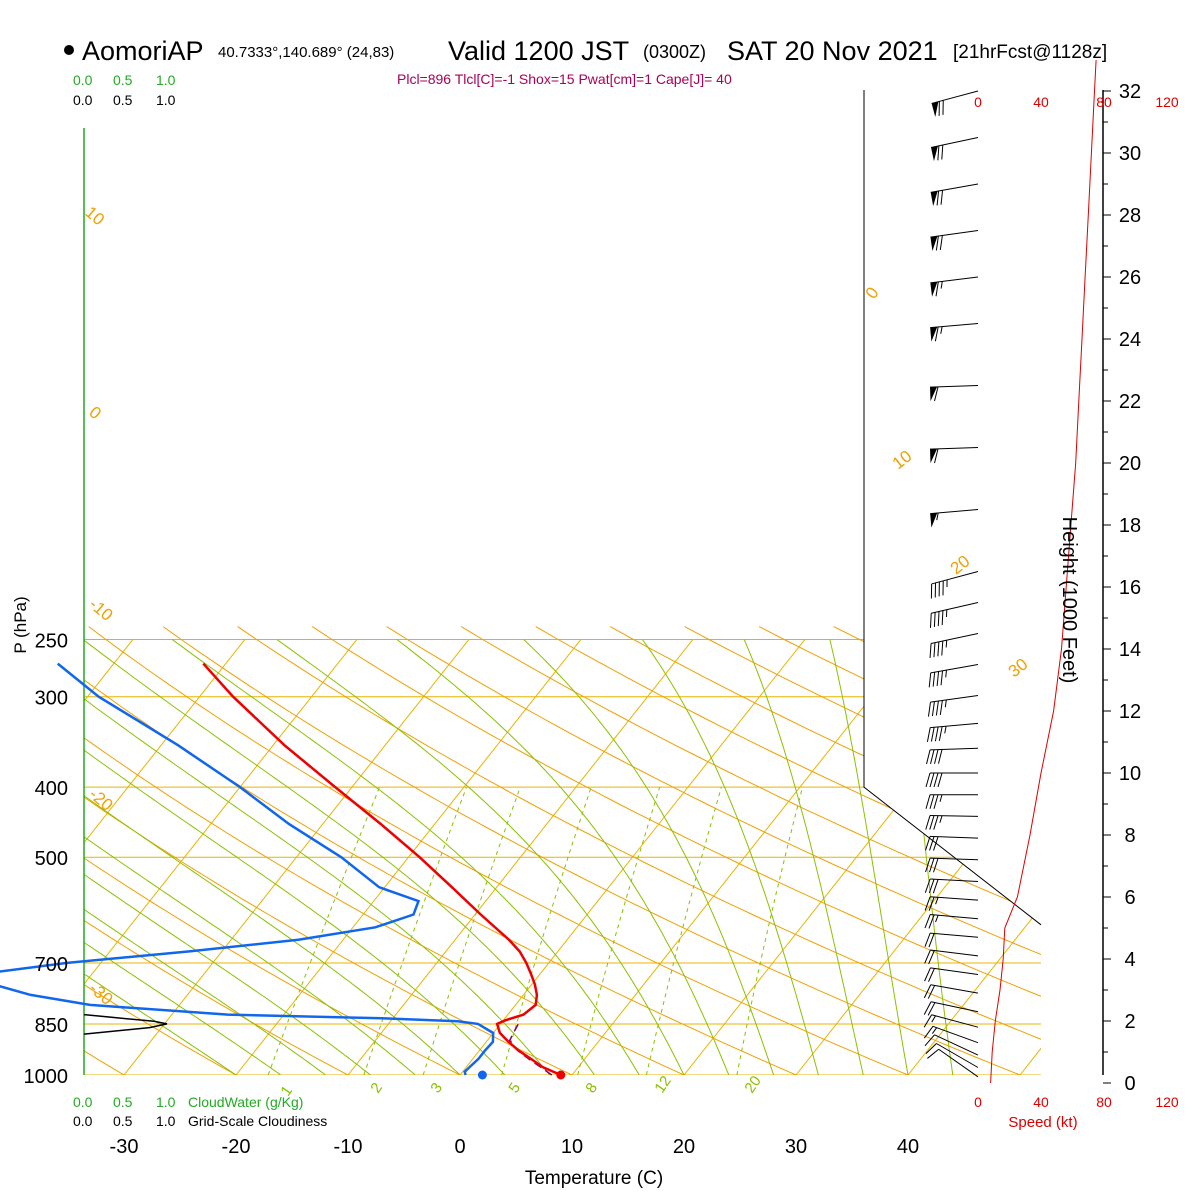 This screenshot has height=1200, width=1200. What do you see at coordinates (594, 1178) in the screenshot?
I see `x-axis-label: Temperature (C)` at bounding box center [594, 1178].